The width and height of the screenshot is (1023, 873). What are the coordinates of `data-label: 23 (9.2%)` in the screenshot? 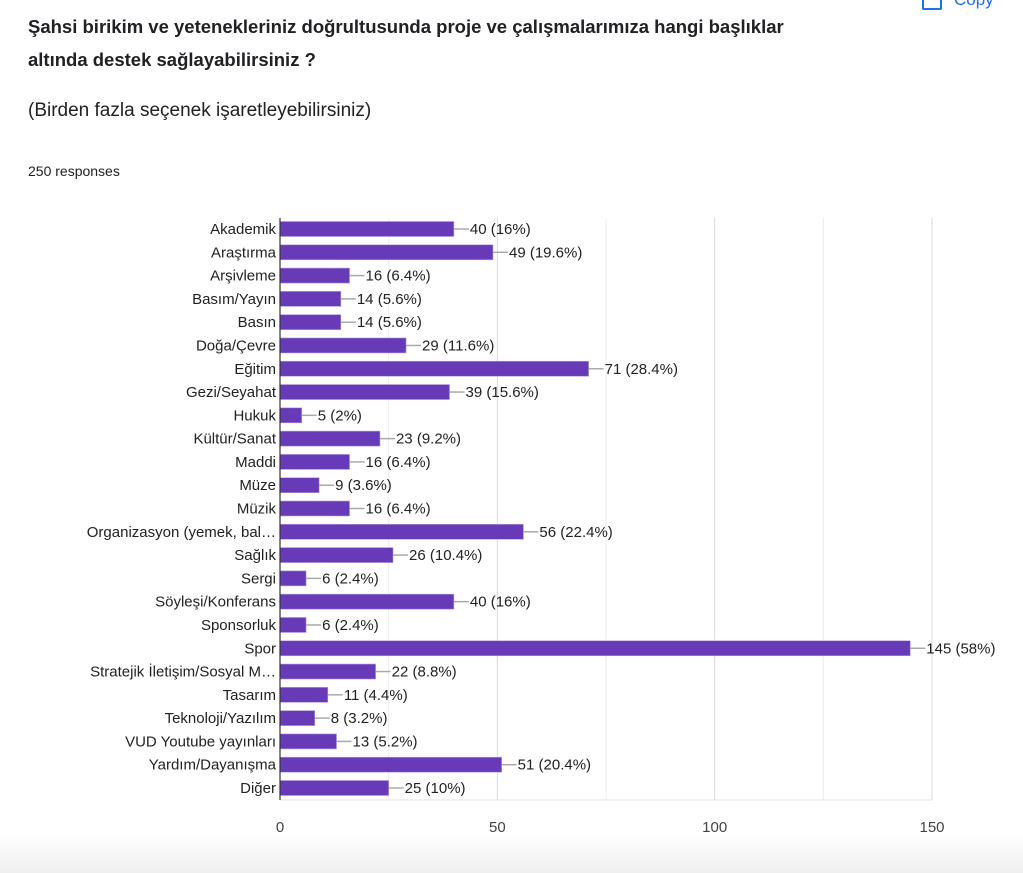 It's located at (428, 439).